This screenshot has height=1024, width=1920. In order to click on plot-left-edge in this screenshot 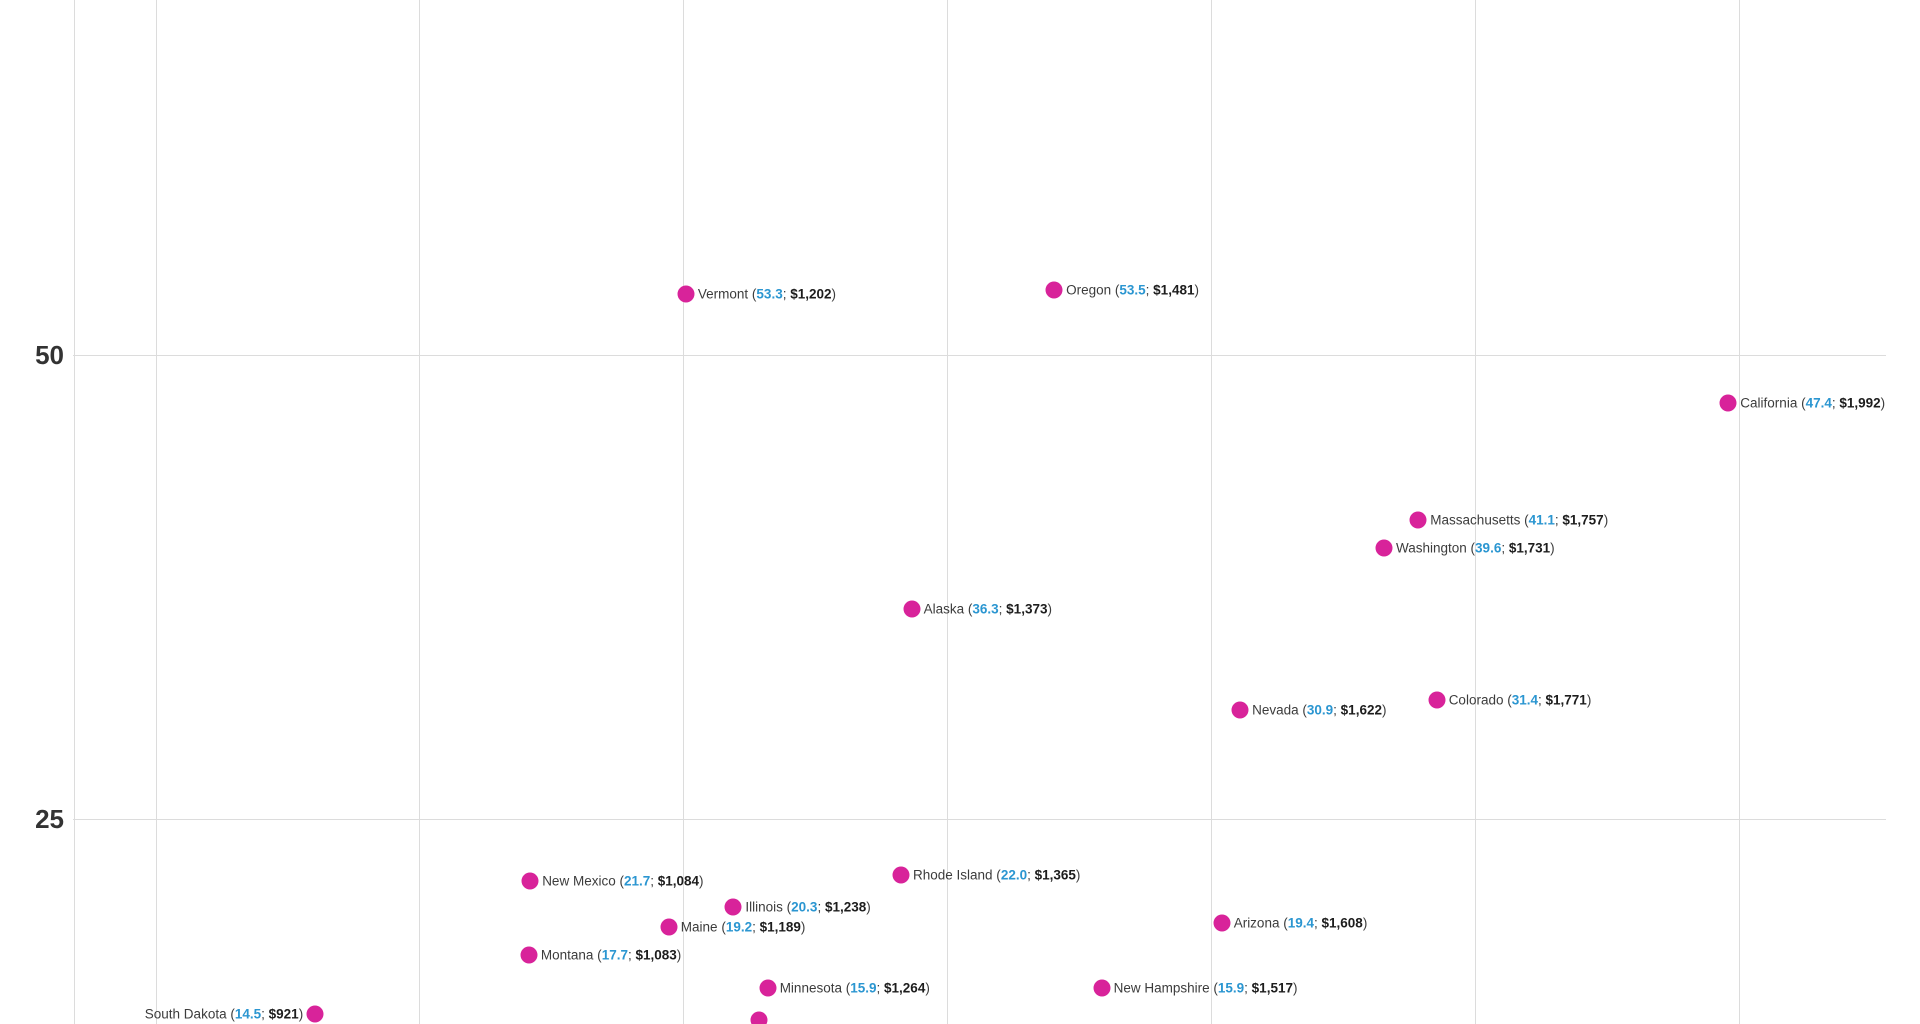, I will do `click(74, 512)`.